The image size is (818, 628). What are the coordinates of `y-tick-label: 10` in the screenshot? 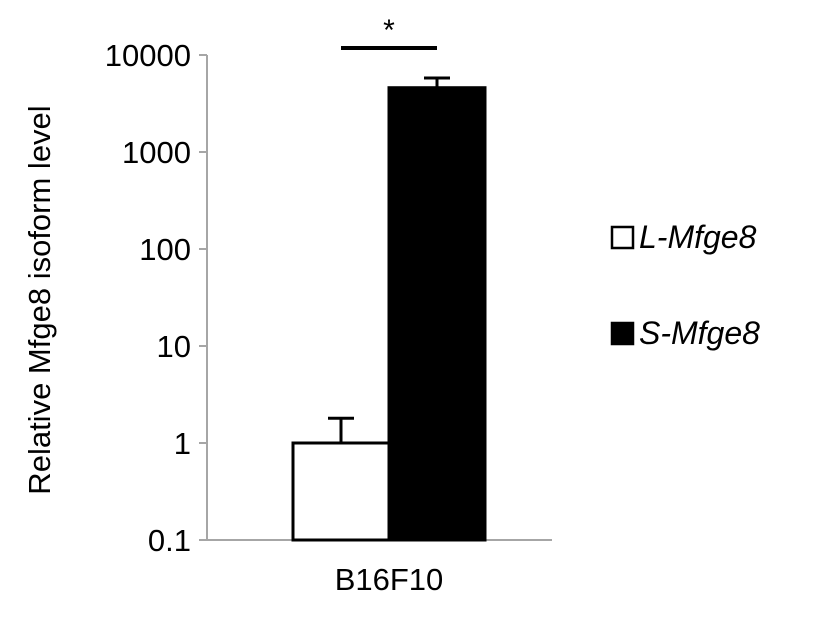 It's located at (174, 346).